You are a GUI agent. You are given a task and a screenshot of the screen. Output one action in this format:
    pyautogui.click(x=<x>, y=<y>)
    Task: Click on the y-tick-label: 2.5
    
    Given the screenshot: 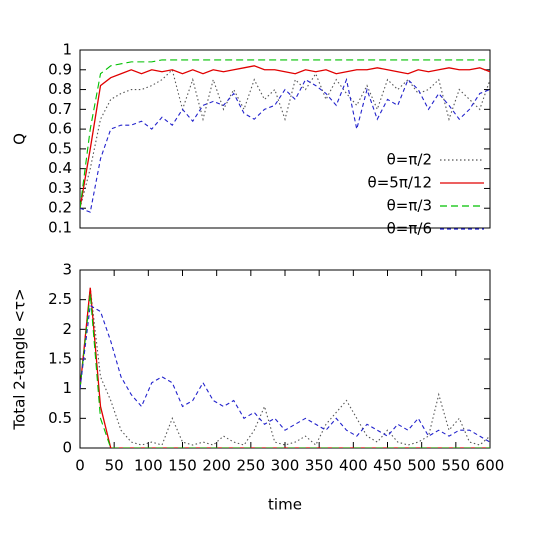 What is the action you would take?
    pyautogui.click(x=60, y=299)
    